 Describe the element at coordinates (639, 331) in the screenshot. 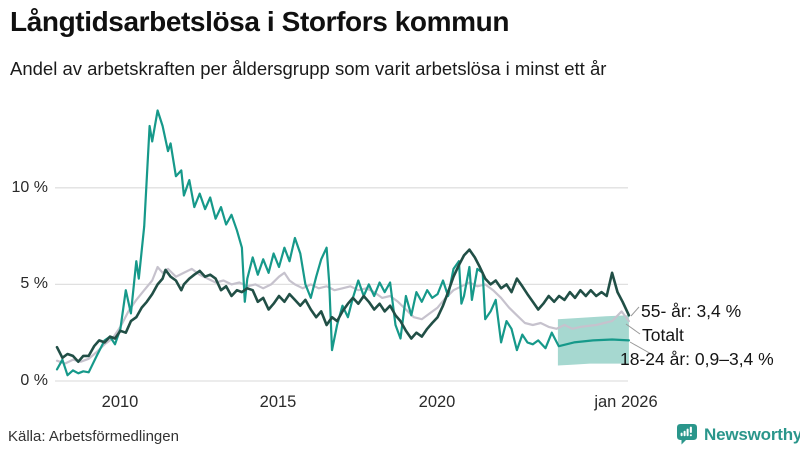

I see `annotation-leader-lines` at that location.